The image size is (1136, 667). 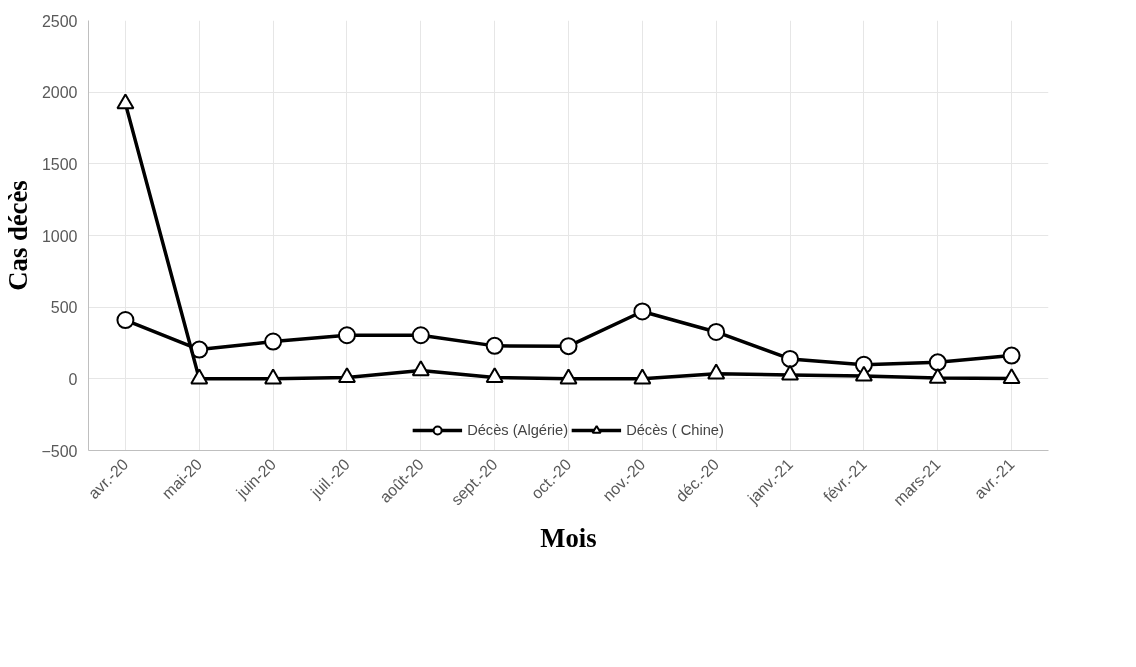 I want to click on y-axis-title: Cas décès, so click(x=18, y=235).